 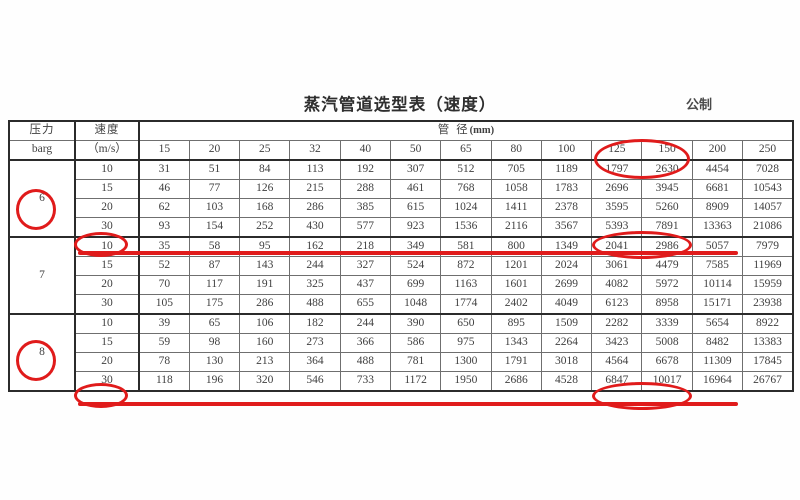 I want to click on column-header-dn-150: 150, so click(x=667, y=150).